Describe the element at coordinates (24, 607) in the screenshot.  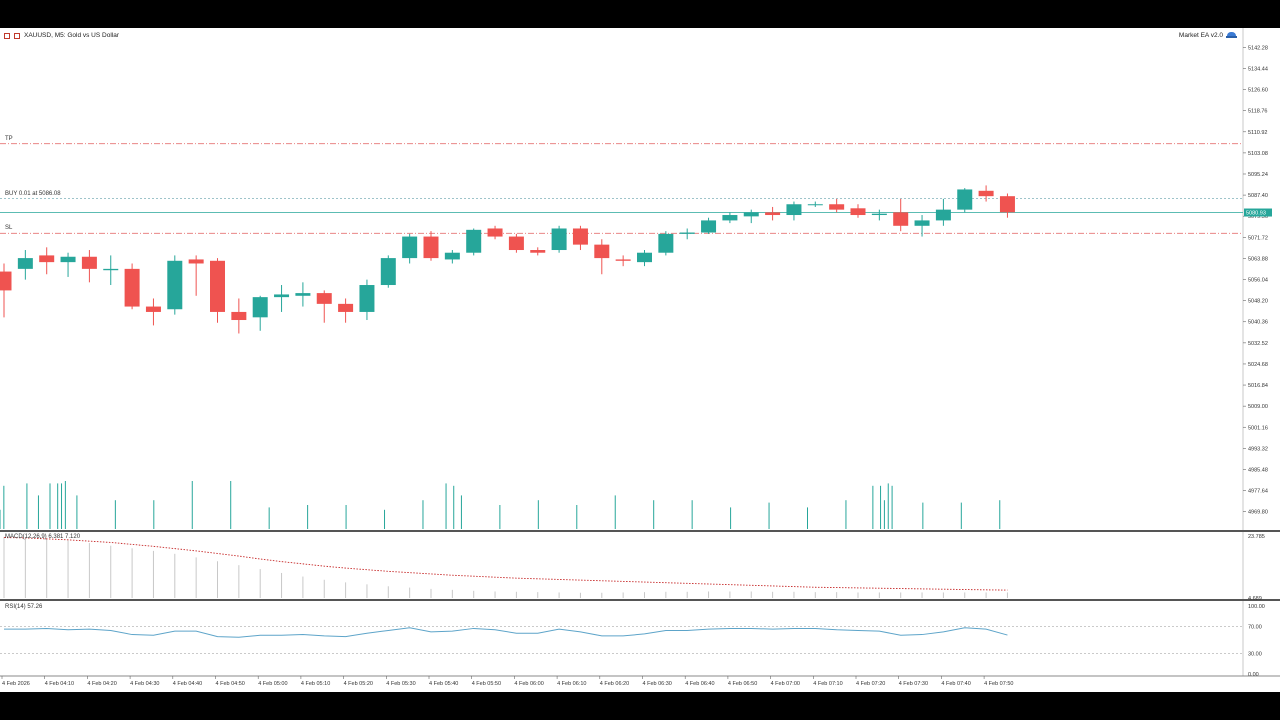
I see `rsi-title: RSI(14) 57.26` at that location.